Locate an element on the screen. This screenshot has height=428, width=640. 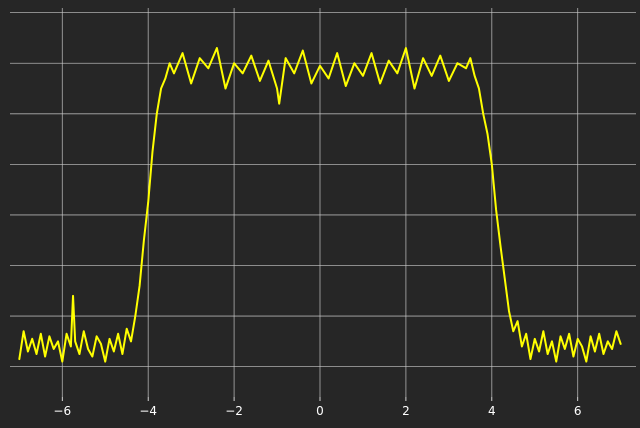
x-tick-label: 4 is located at coordinates (492, 411).